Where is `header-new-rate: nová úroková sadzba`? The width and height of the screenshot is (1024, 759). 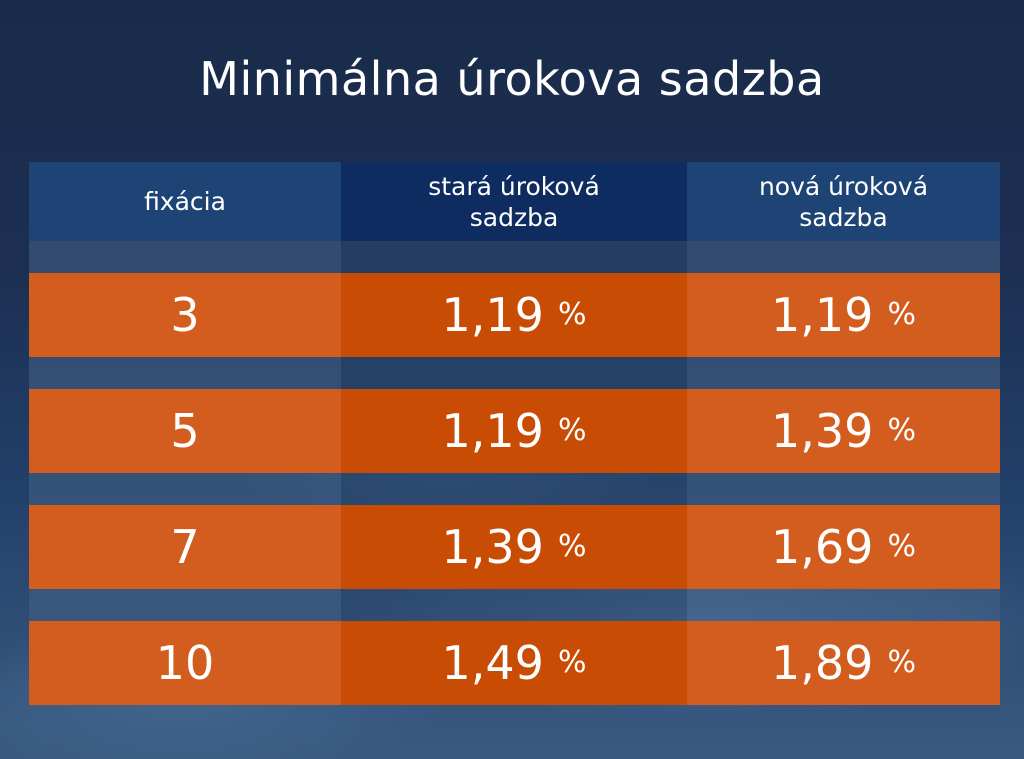 header-new-rate: nová úroková sadzba is located at coordinates (843, 201).